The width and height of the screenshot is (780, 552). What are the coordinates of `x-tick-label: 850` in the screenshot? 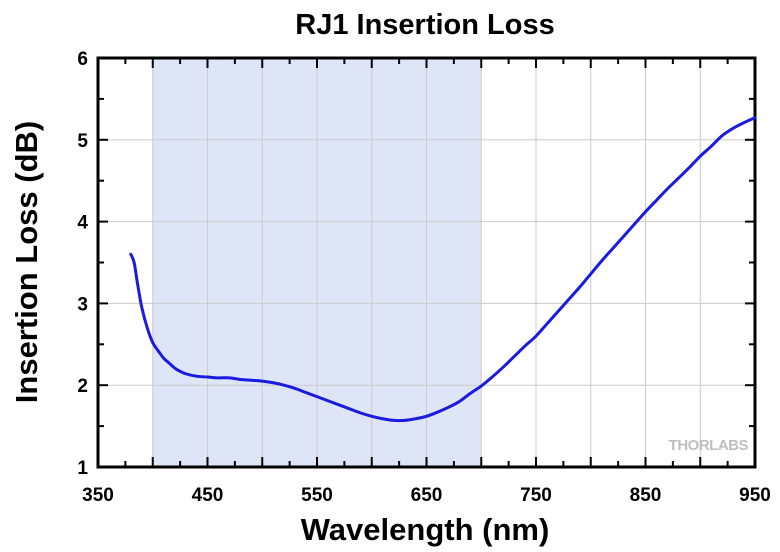 It's located at (646, 495).